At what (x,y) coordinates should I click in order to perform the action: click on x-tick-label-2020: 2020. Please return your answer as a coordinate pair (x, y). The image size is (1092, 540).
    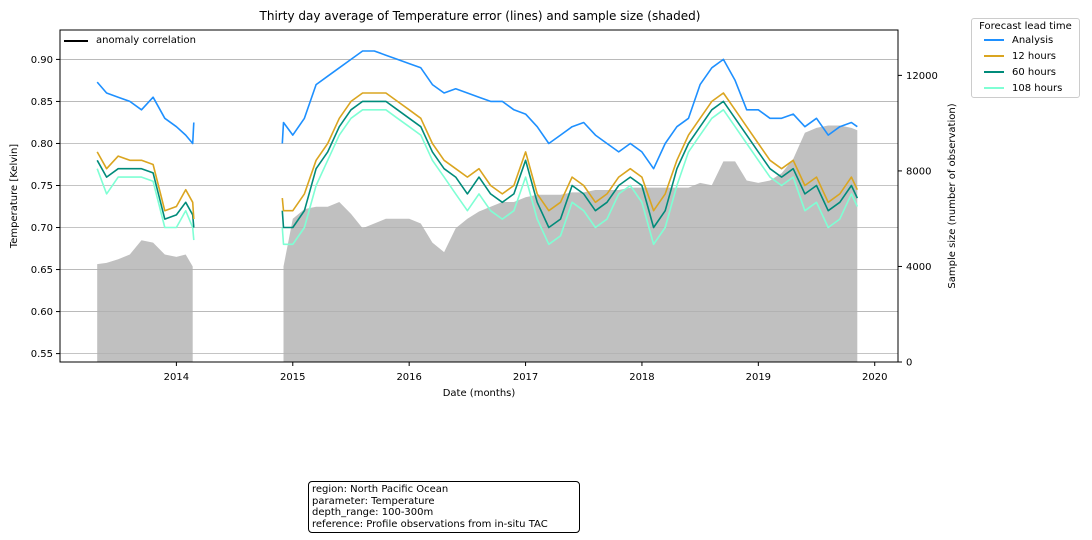
    Looking at the image, I should click on (874, 377).